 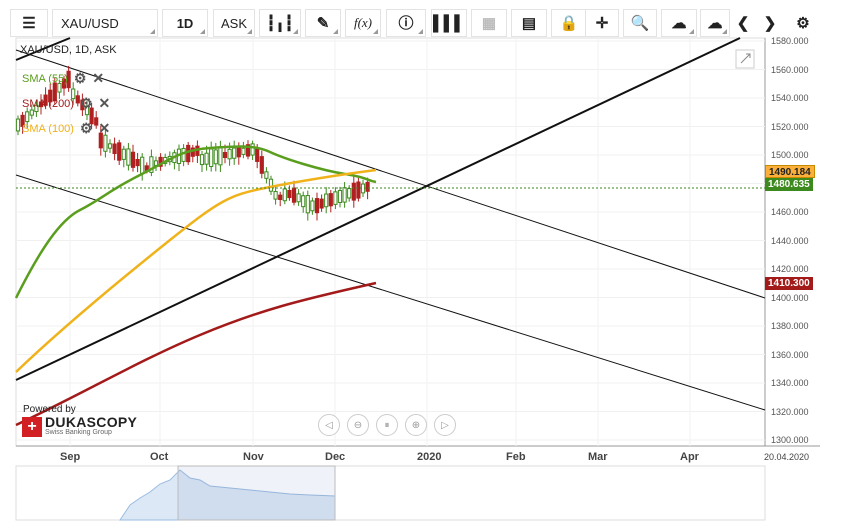 What do you see at coordinates (516, 457) in the screenshot?
I see `time-axis-label: Feb` at bounding box center [516, 457].